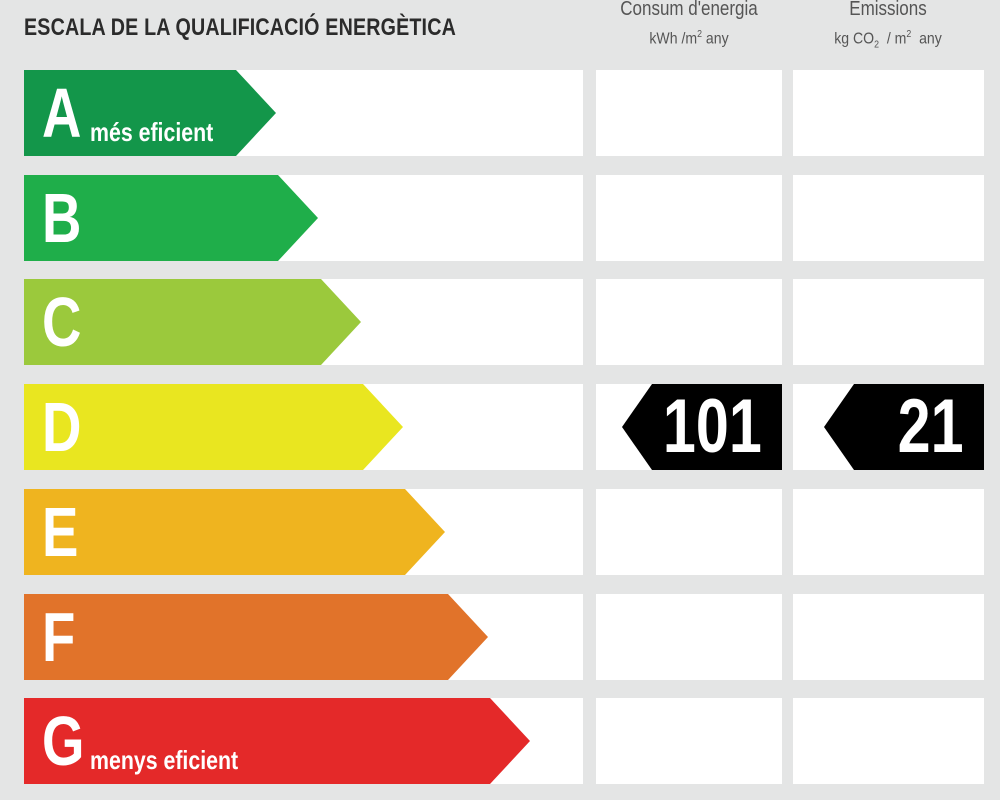 The image size is (1000, 800). I want to click on emissions-cell-f, so click(888, 637).